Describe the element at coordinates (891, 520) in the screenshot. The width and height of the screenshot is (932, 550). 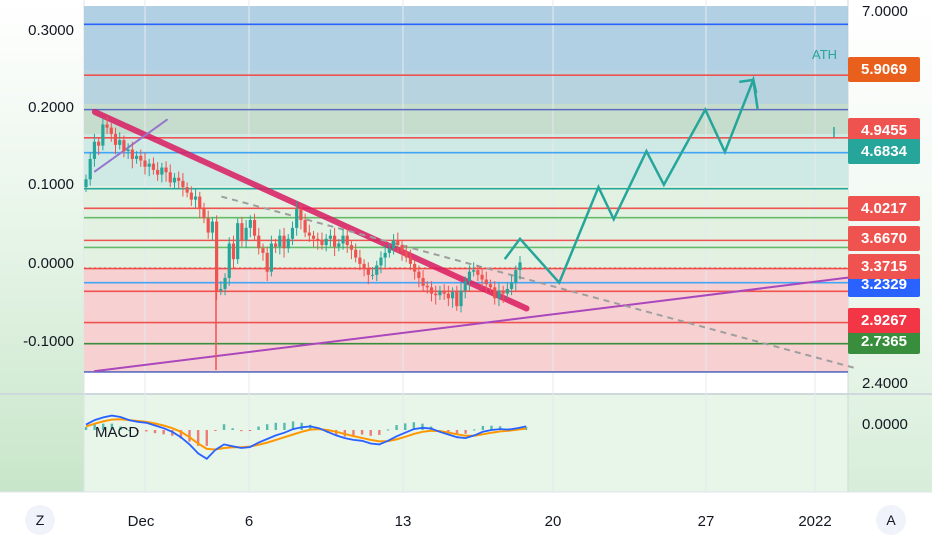
I see `a-button: A` at that location.